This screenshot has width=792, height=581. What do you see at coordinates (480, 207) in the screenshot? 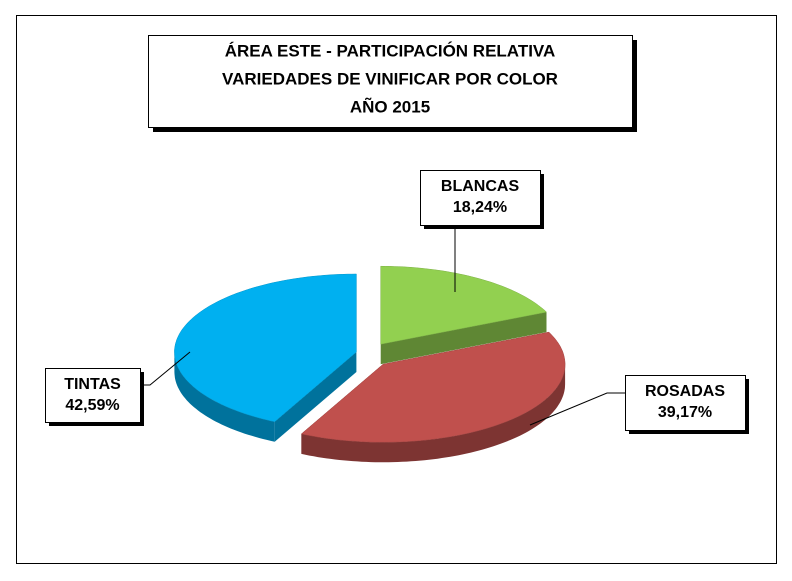
I see `data-label: 18,24%` at bounding box center [480, 207].